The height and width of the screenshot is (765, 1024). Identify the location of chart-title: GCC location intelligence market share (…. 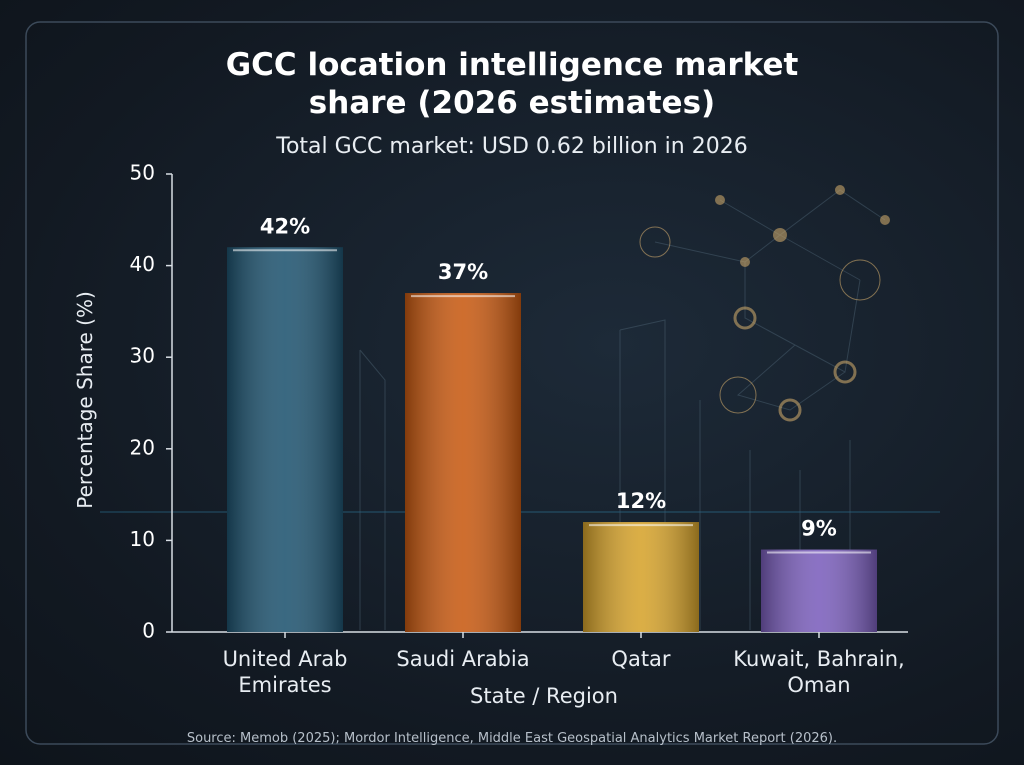
(512, 84).